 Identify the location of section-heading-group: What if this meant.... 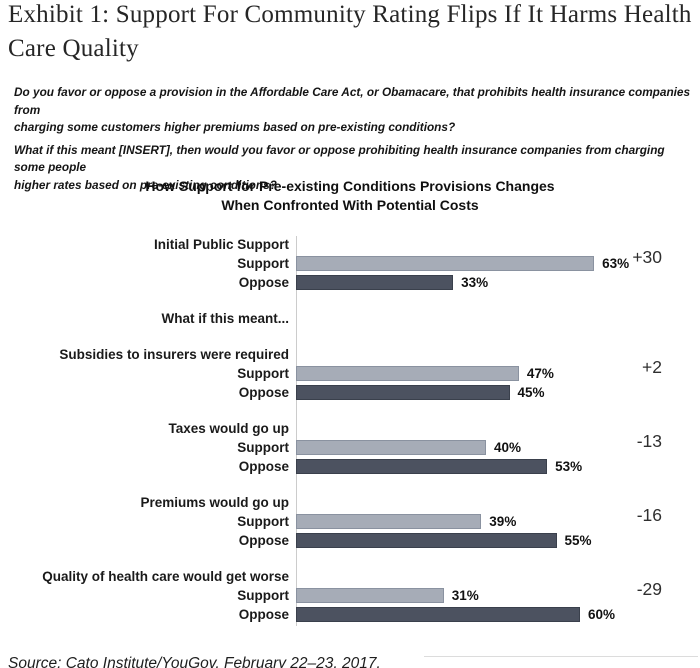
(350, 318).